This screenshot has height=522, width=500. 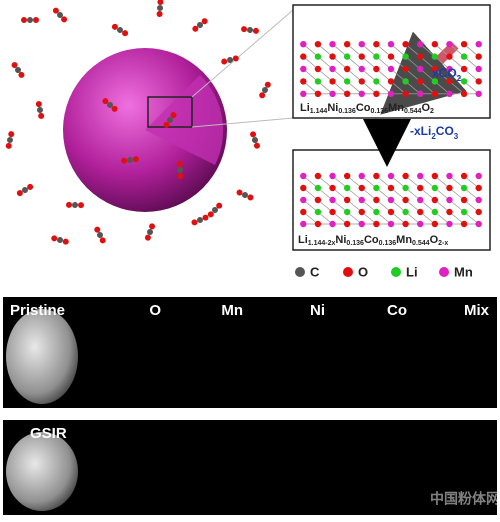 I want to click on formula-before: Li1.144Ni0.136Co0.136Mn0.544O2, so click(x=367, y=108).